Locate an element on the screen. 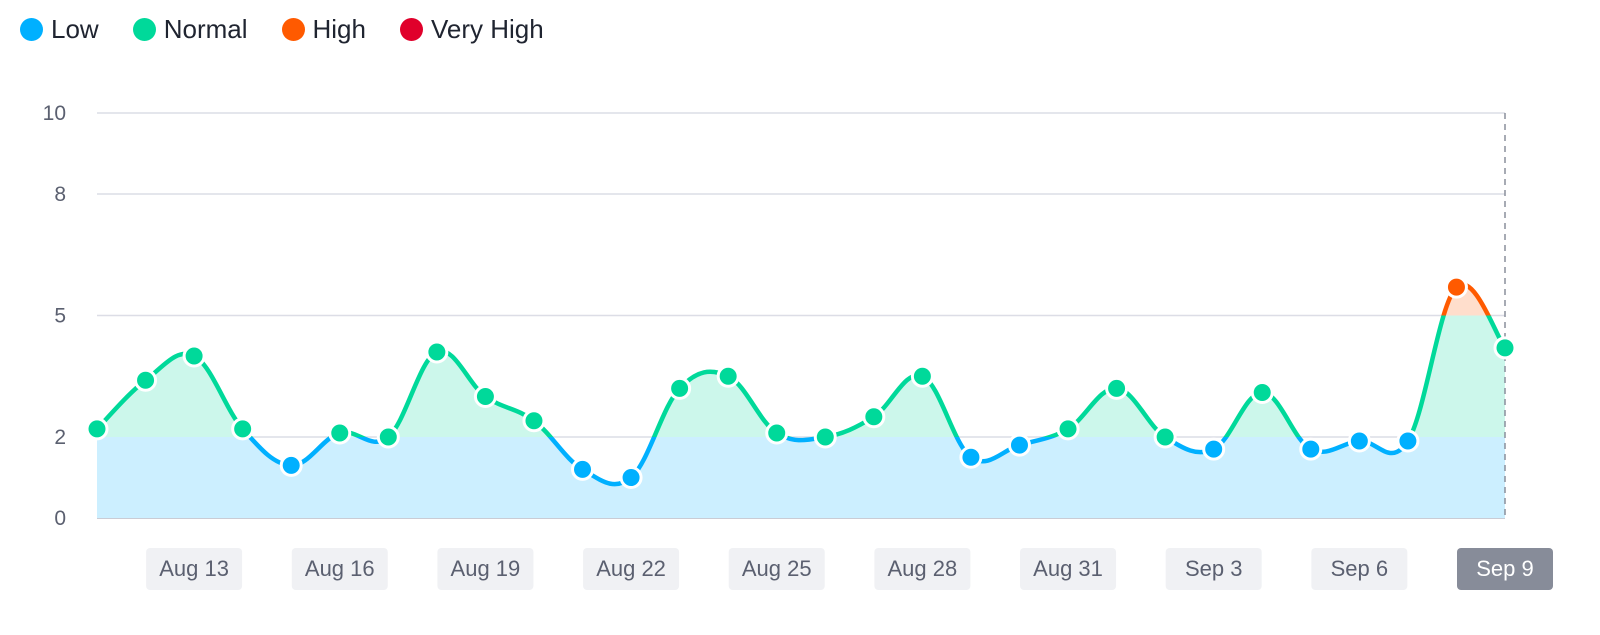  x-tick-aug-16: Aug 16 is located at coordinates (339, 569).